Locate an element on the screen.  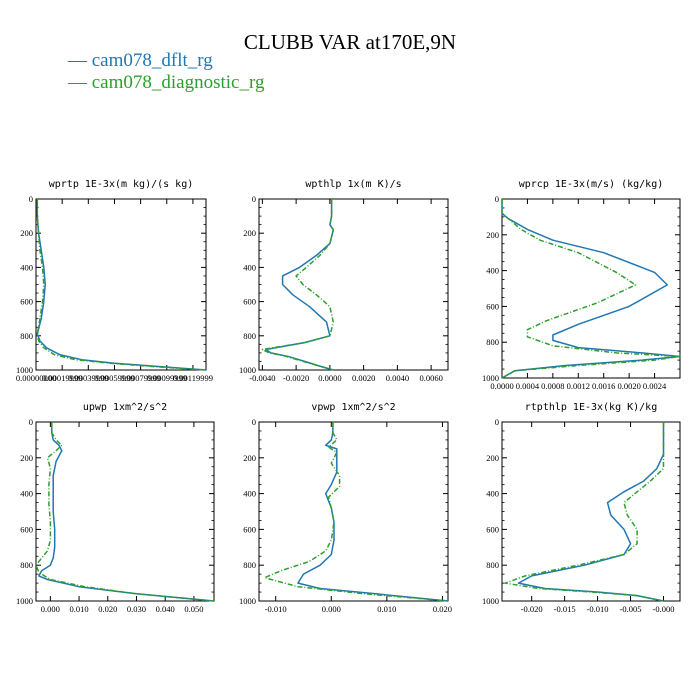
x-tick-label-0-2: 0.00039999 is located at coordinates (88, 378).